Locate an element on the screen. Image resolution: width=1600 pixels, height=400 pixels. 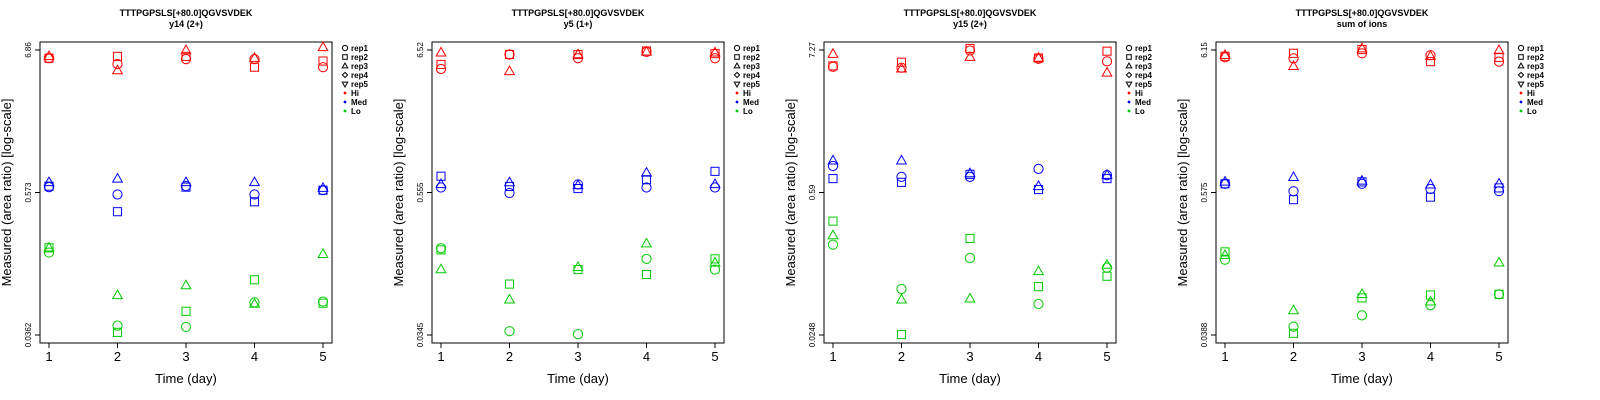
y-tick-label: 0.555 is located at coordinates (420, 192).